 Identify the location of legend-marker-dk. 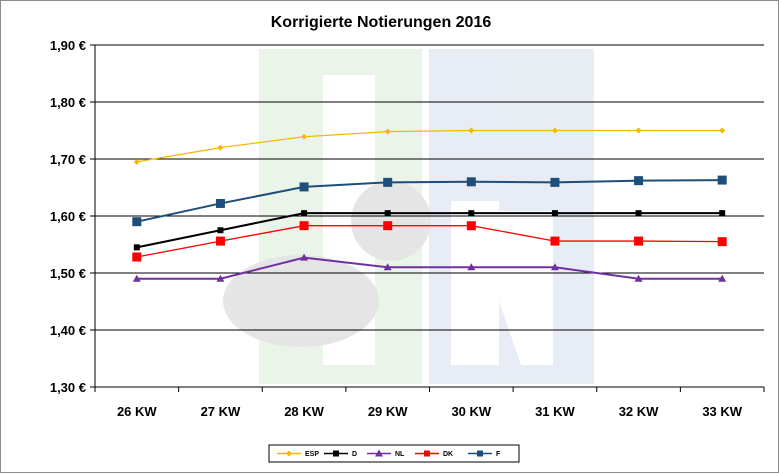
(427, 453).